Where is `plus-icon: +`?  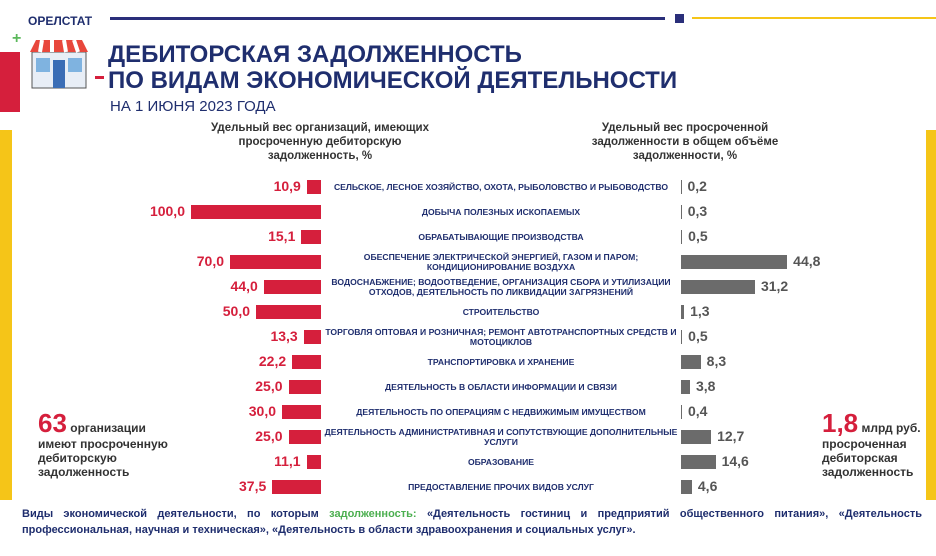
plus-icon: + is located at coordinates (17, 38).